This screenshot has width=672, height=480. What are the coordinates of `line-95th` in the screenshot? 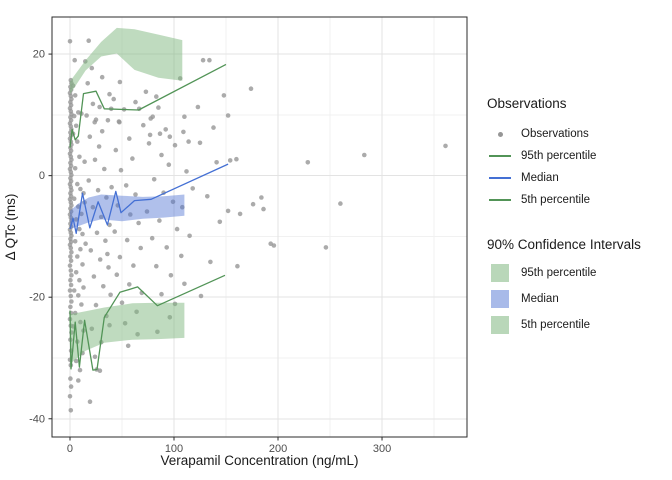 It's located at (148, 105).